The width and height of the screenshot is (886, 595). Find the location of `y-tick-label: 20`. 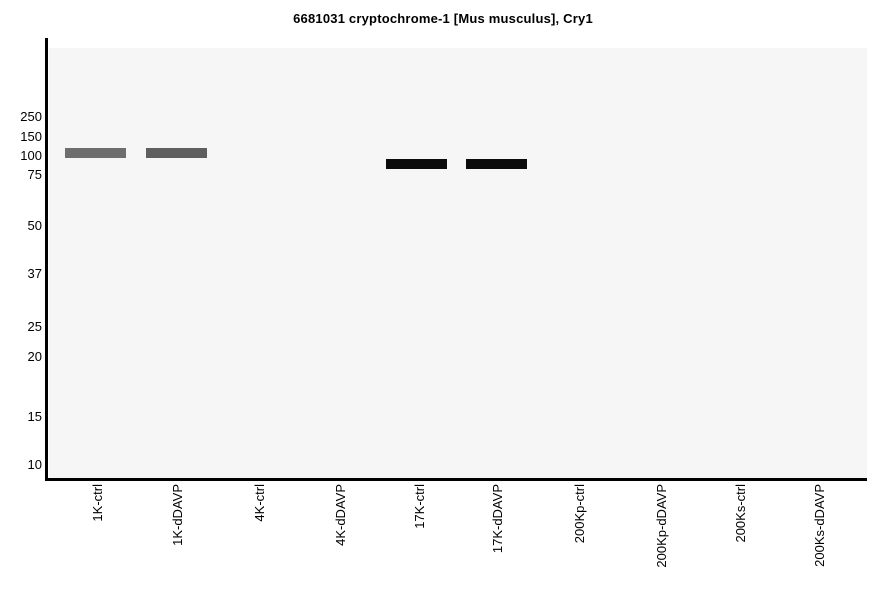

y-tick-label: 20 is located at coordinates (34, 356).